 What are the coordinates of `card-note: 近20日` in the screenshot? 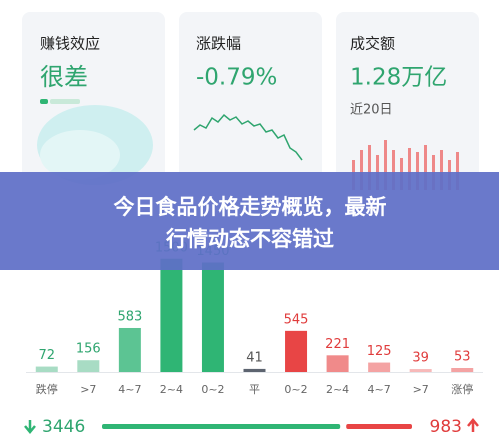 It's located at (371, 110).